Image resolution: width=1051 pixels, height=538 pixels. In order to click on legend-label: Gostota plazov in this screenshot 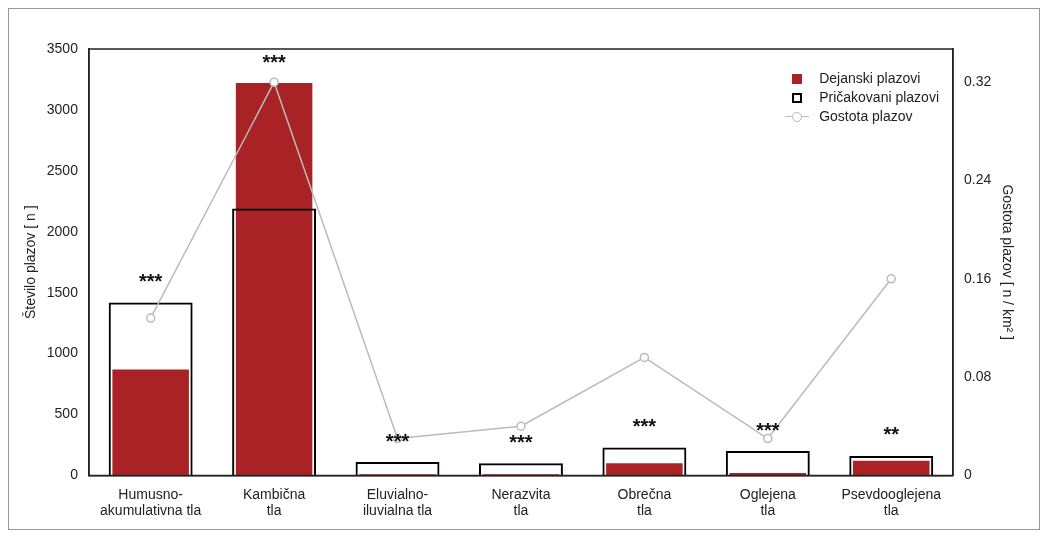, I will do `click(866, 116)`.